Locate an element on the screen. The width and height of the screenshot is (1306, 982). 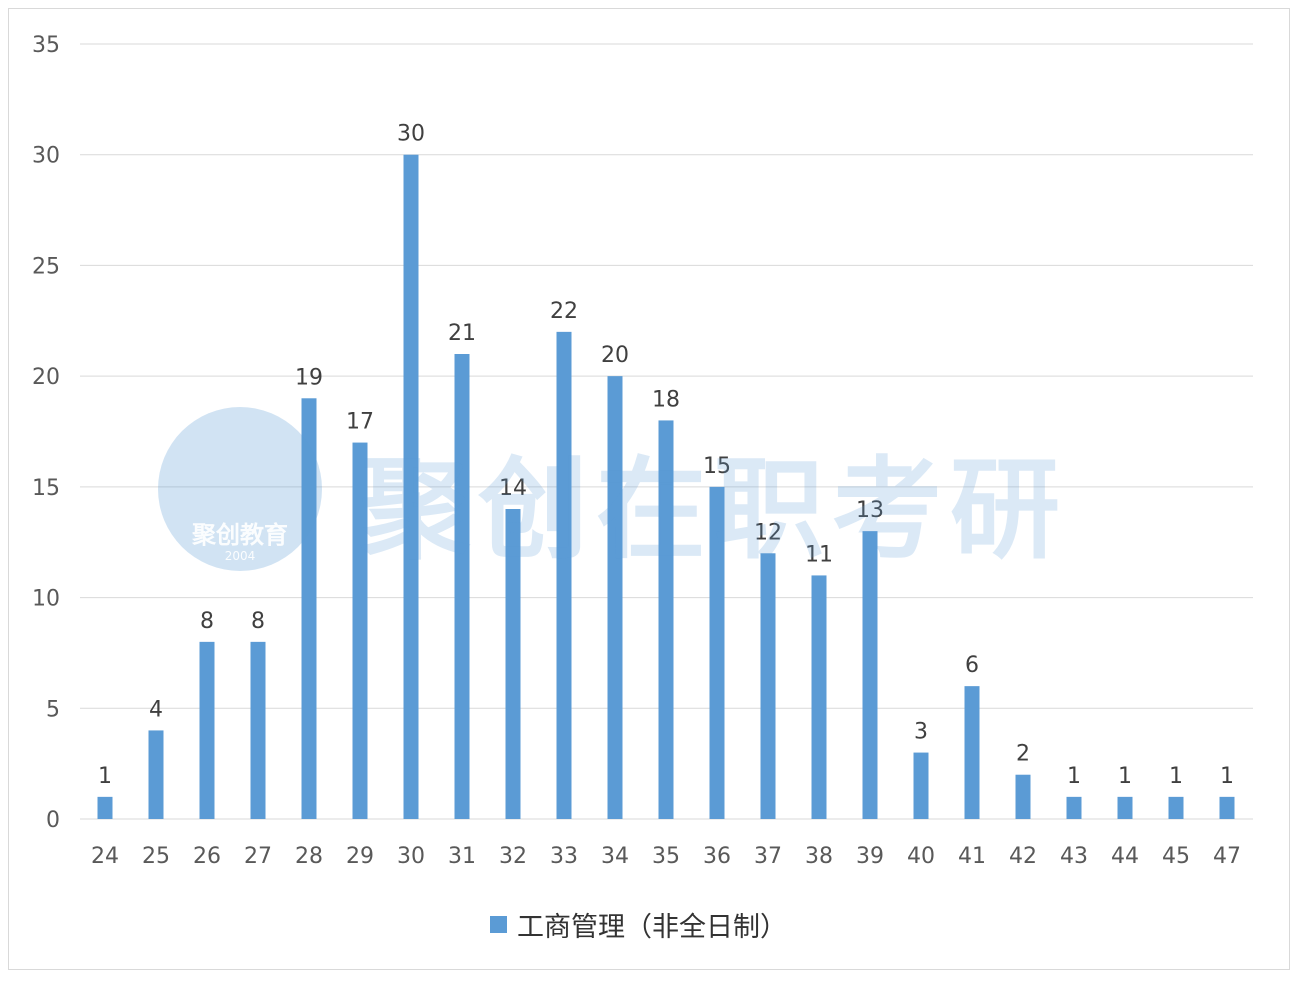
x-tick-label: 33 is located at coordinates (564, 856).